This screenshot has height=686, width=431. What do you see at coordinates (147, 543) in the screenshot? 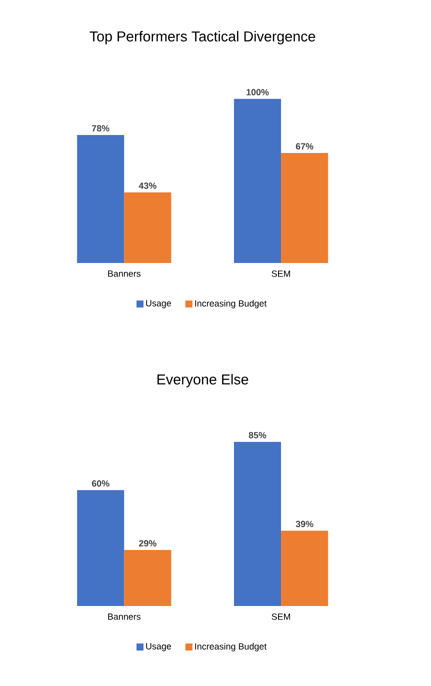
I see `data-label: 29%` at bounding box center [147, 543].